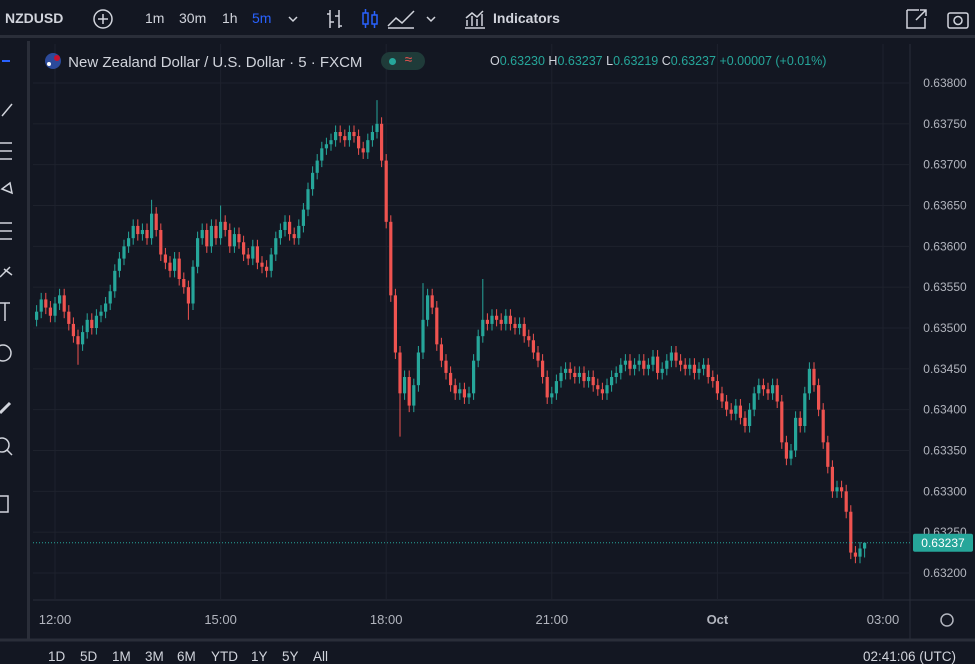  Describe the element at coordinates (262, 18) in the screenshot. I see `interval-active: 5m` at that location.